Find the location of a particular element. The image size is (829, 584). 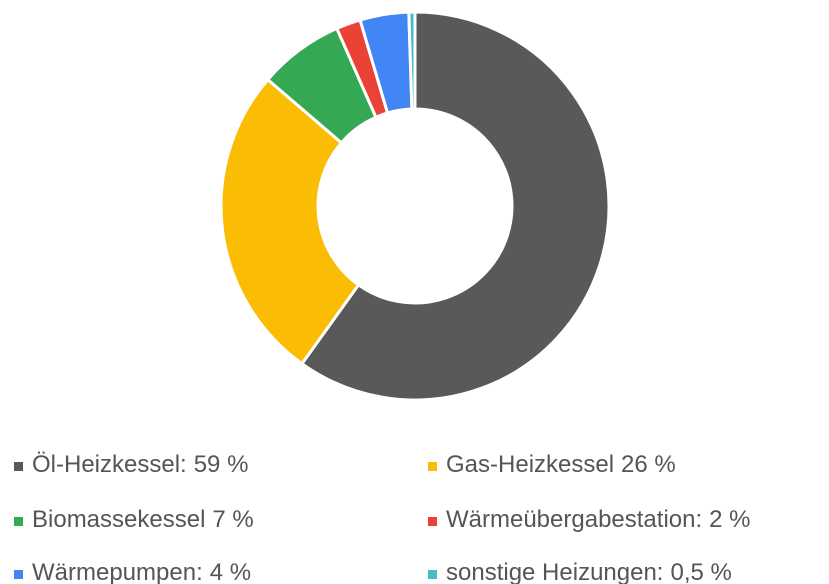

legend-label: Gas-Heizkessel 26 % is located at coordinates (561, 464).